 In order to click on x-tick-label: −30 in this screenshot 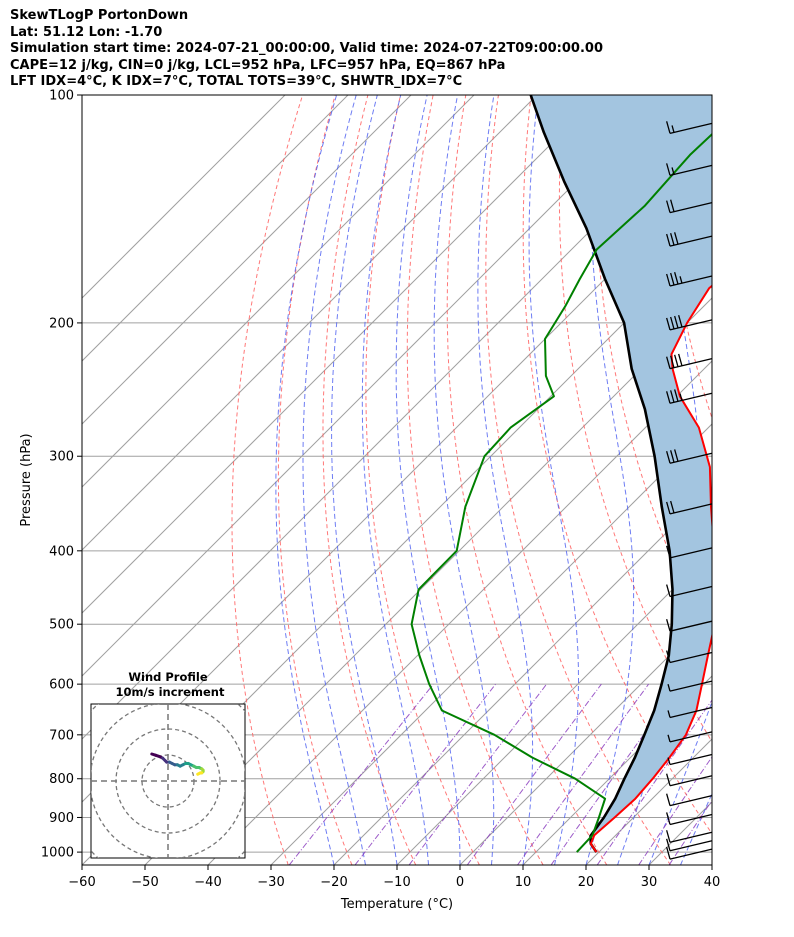, I will do `click(270, 882)`.